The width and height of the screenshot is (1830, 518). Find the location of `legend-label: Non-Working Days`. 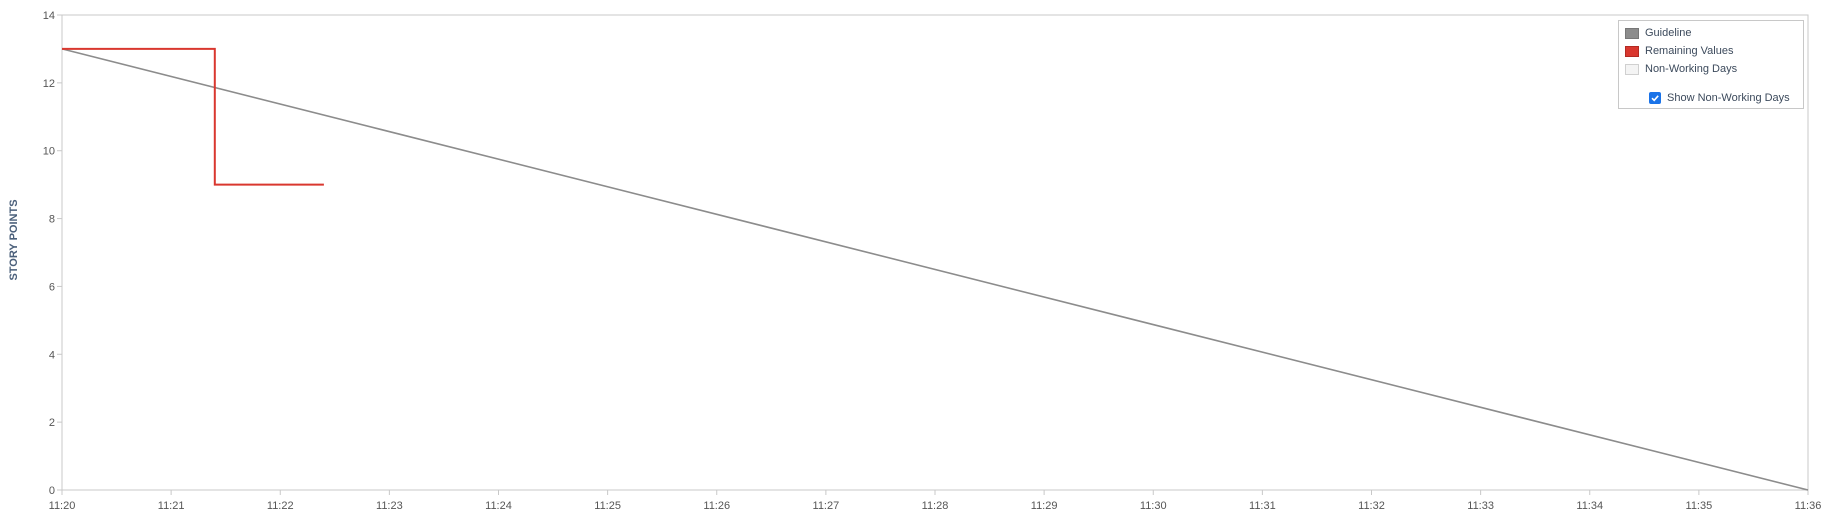

legend-label: Non-Working Days is located at coordinates (1691, 69).